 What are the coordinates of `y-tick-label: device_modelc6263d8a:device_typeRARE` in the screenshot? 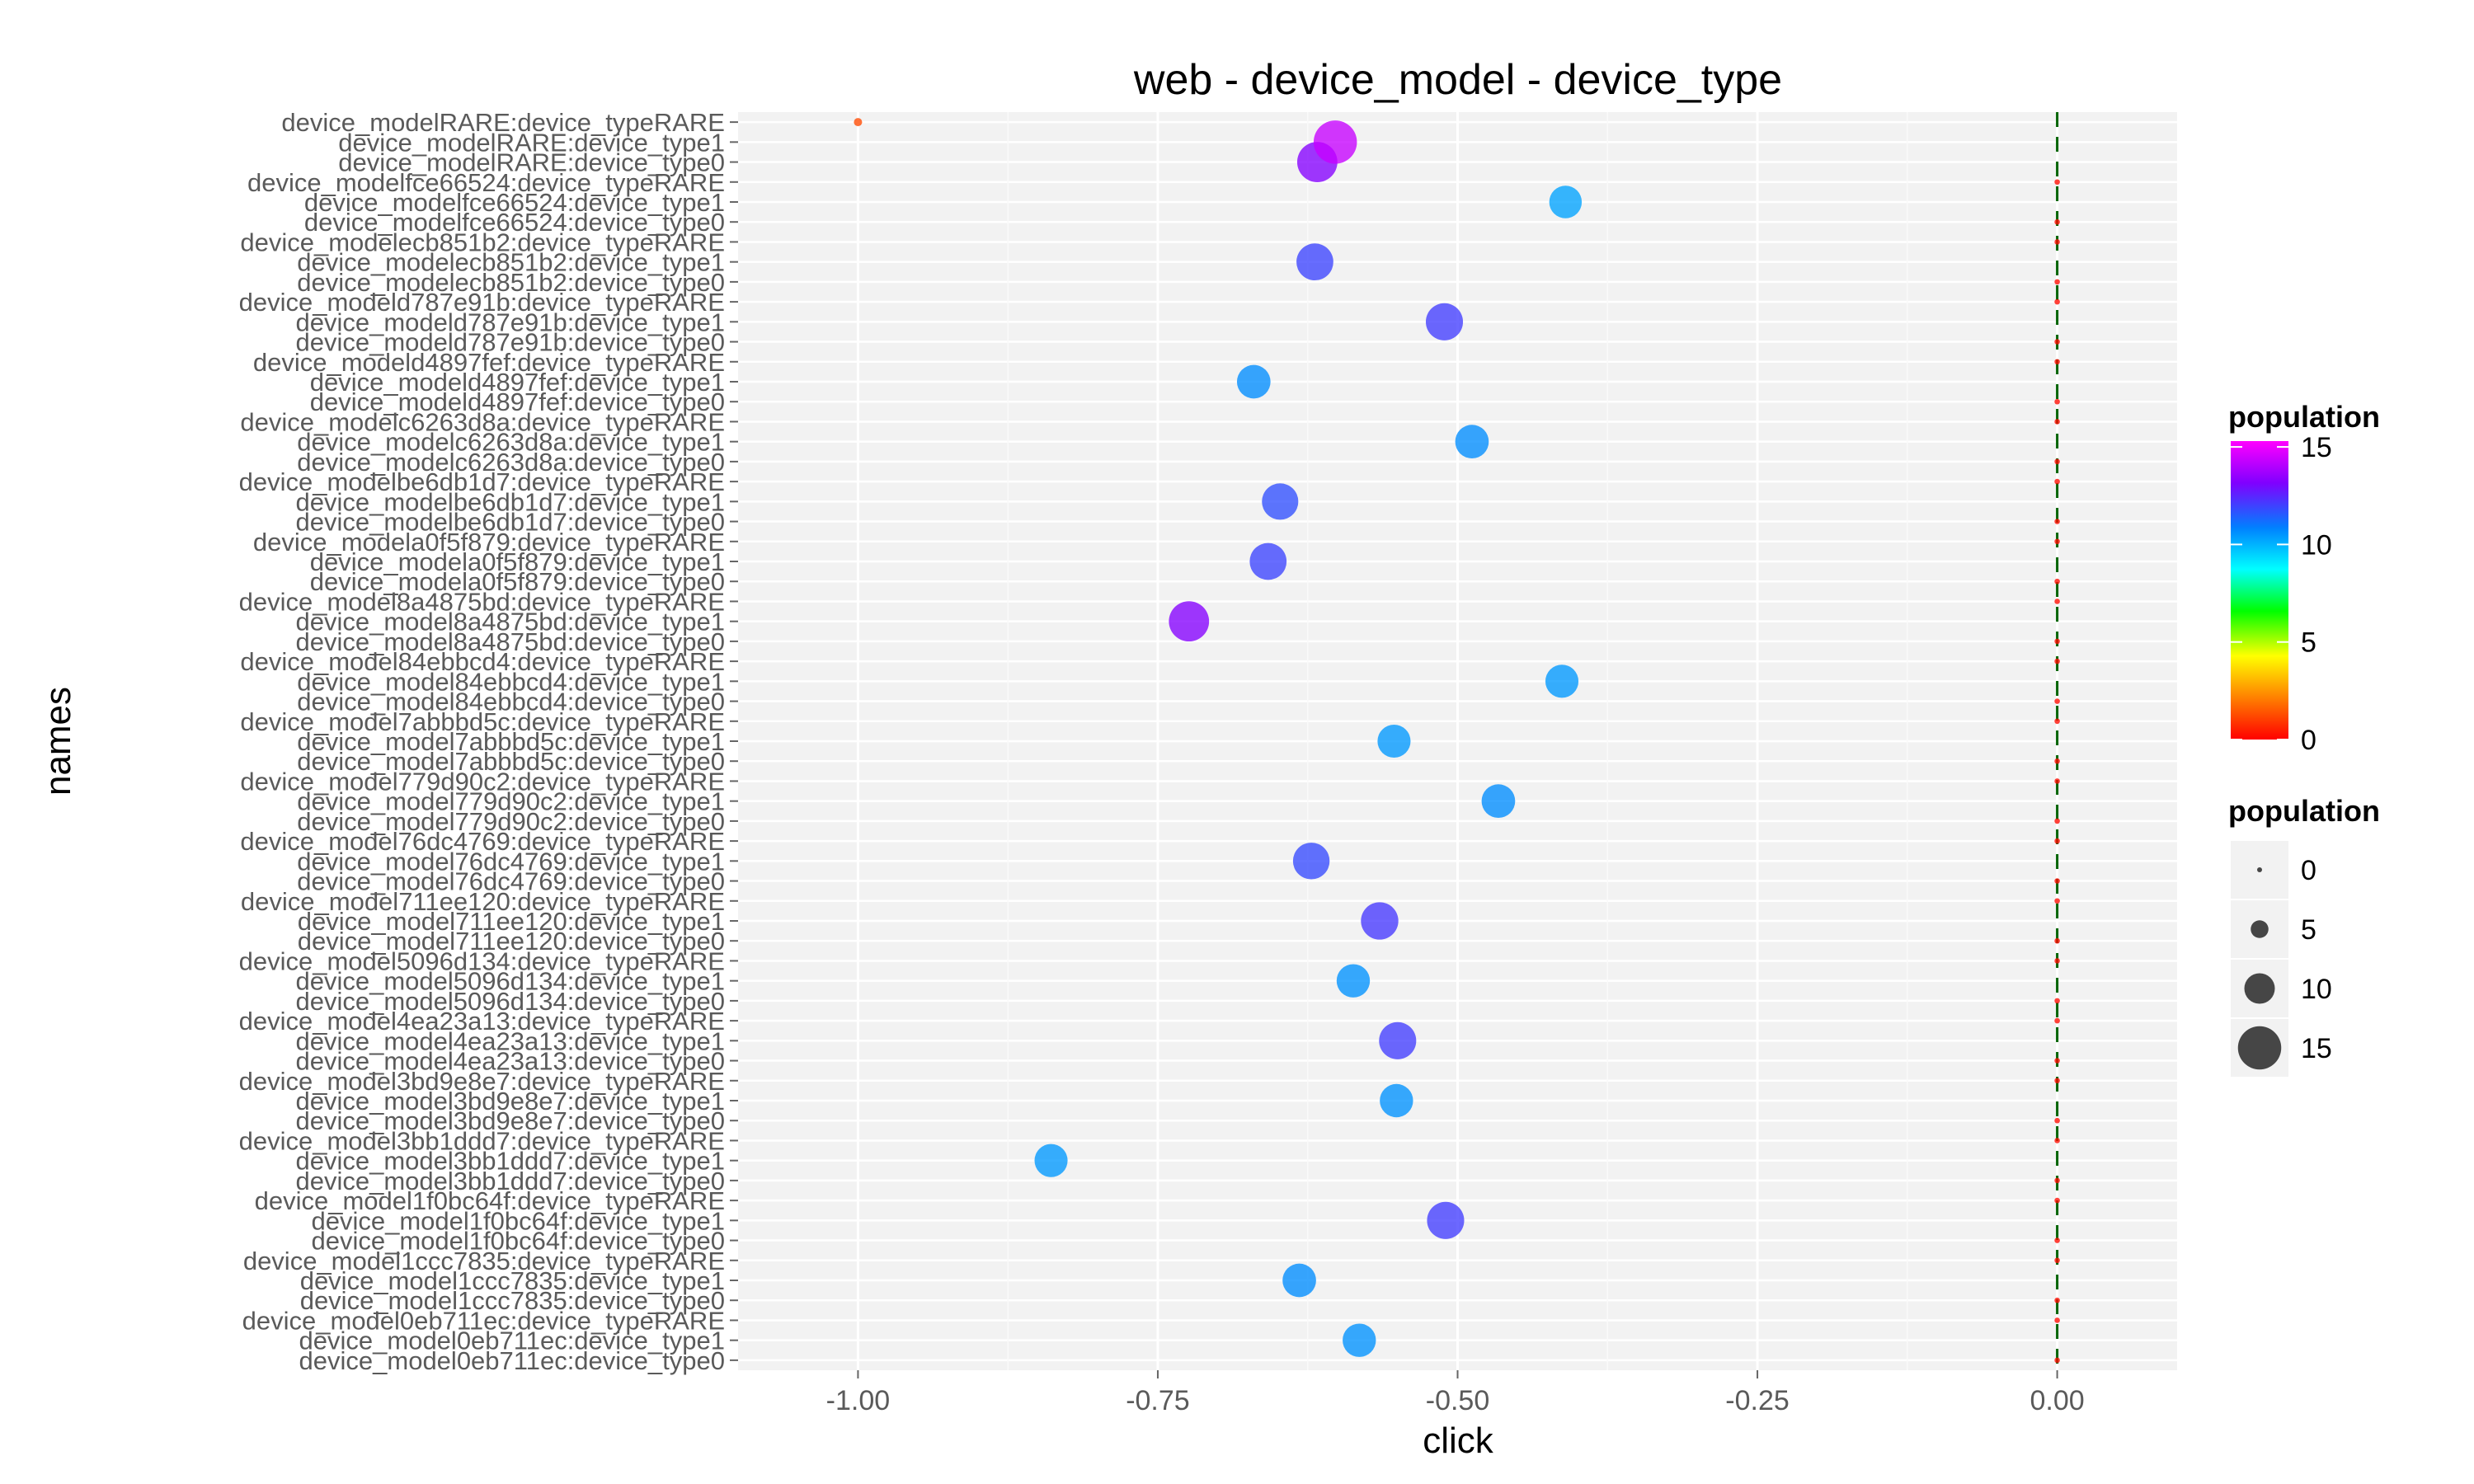 It's located at (482, 421).